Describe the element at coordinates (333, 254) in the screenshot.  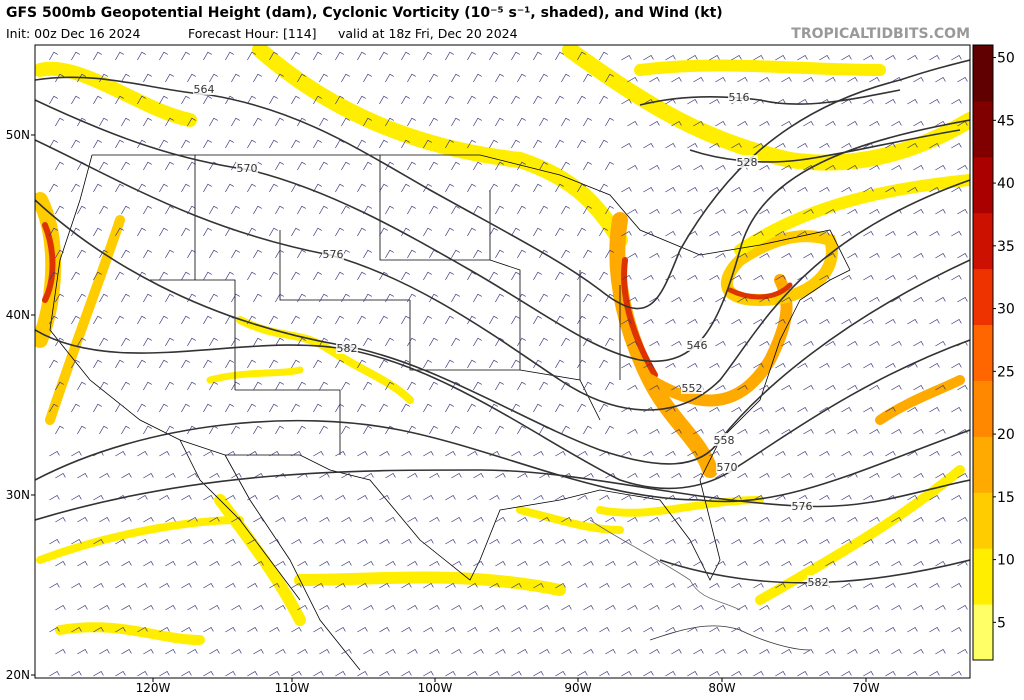
I see `contour-label: 576` at that location.